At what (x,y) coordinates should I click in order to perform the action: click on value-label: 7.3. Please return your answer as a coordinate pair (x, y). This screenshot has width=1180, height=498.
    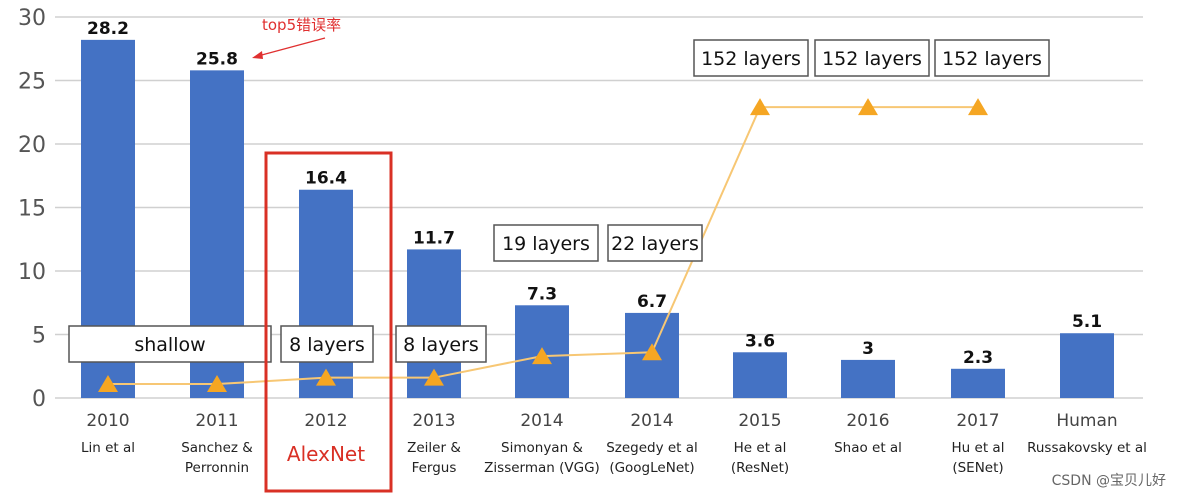
    Looking at the image, I should click on (542, 294).